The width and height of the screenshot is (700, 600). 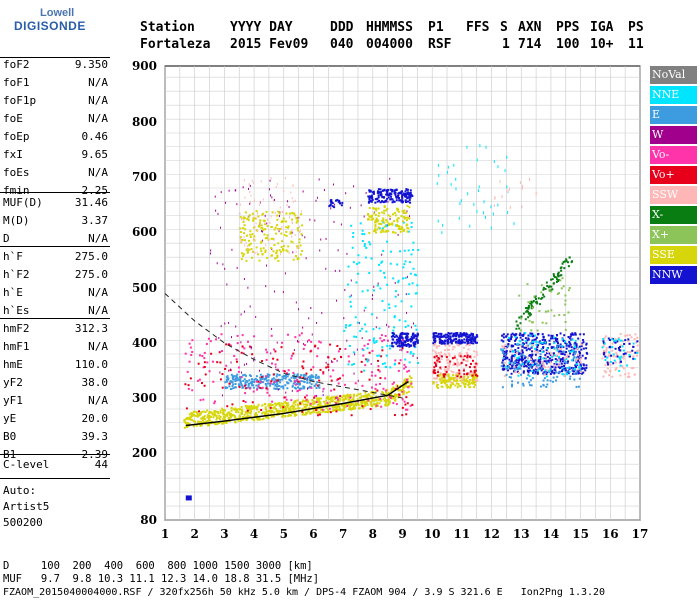 I want to click on y-tick-label: 900, so click(x=144, y=66).